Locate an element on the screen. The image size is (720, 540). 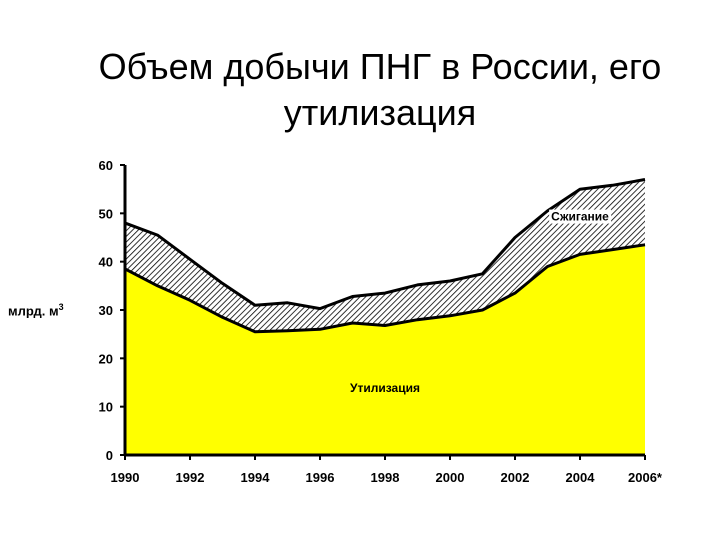
x-tick-label-1996: 1996 is located at coordinates (320, 477).